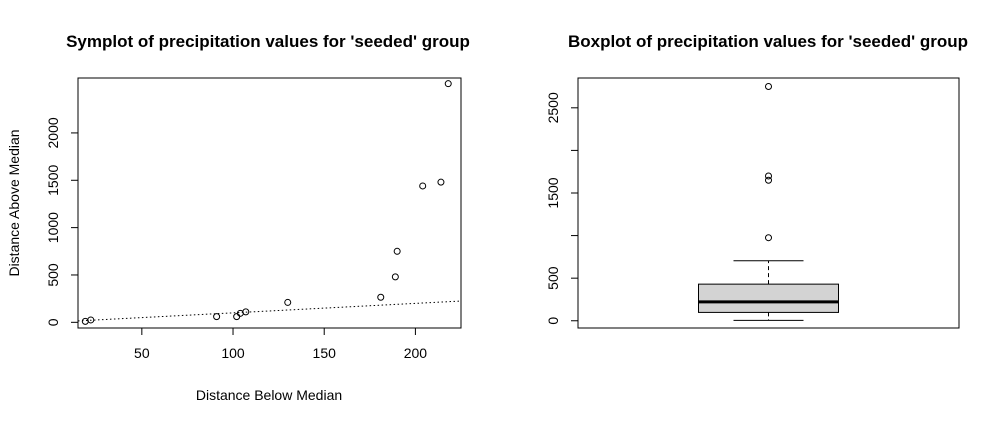 This screenshot has width=1000, height=425. I want to click on symplot-y-tick-label: 500, so click(53, 275).